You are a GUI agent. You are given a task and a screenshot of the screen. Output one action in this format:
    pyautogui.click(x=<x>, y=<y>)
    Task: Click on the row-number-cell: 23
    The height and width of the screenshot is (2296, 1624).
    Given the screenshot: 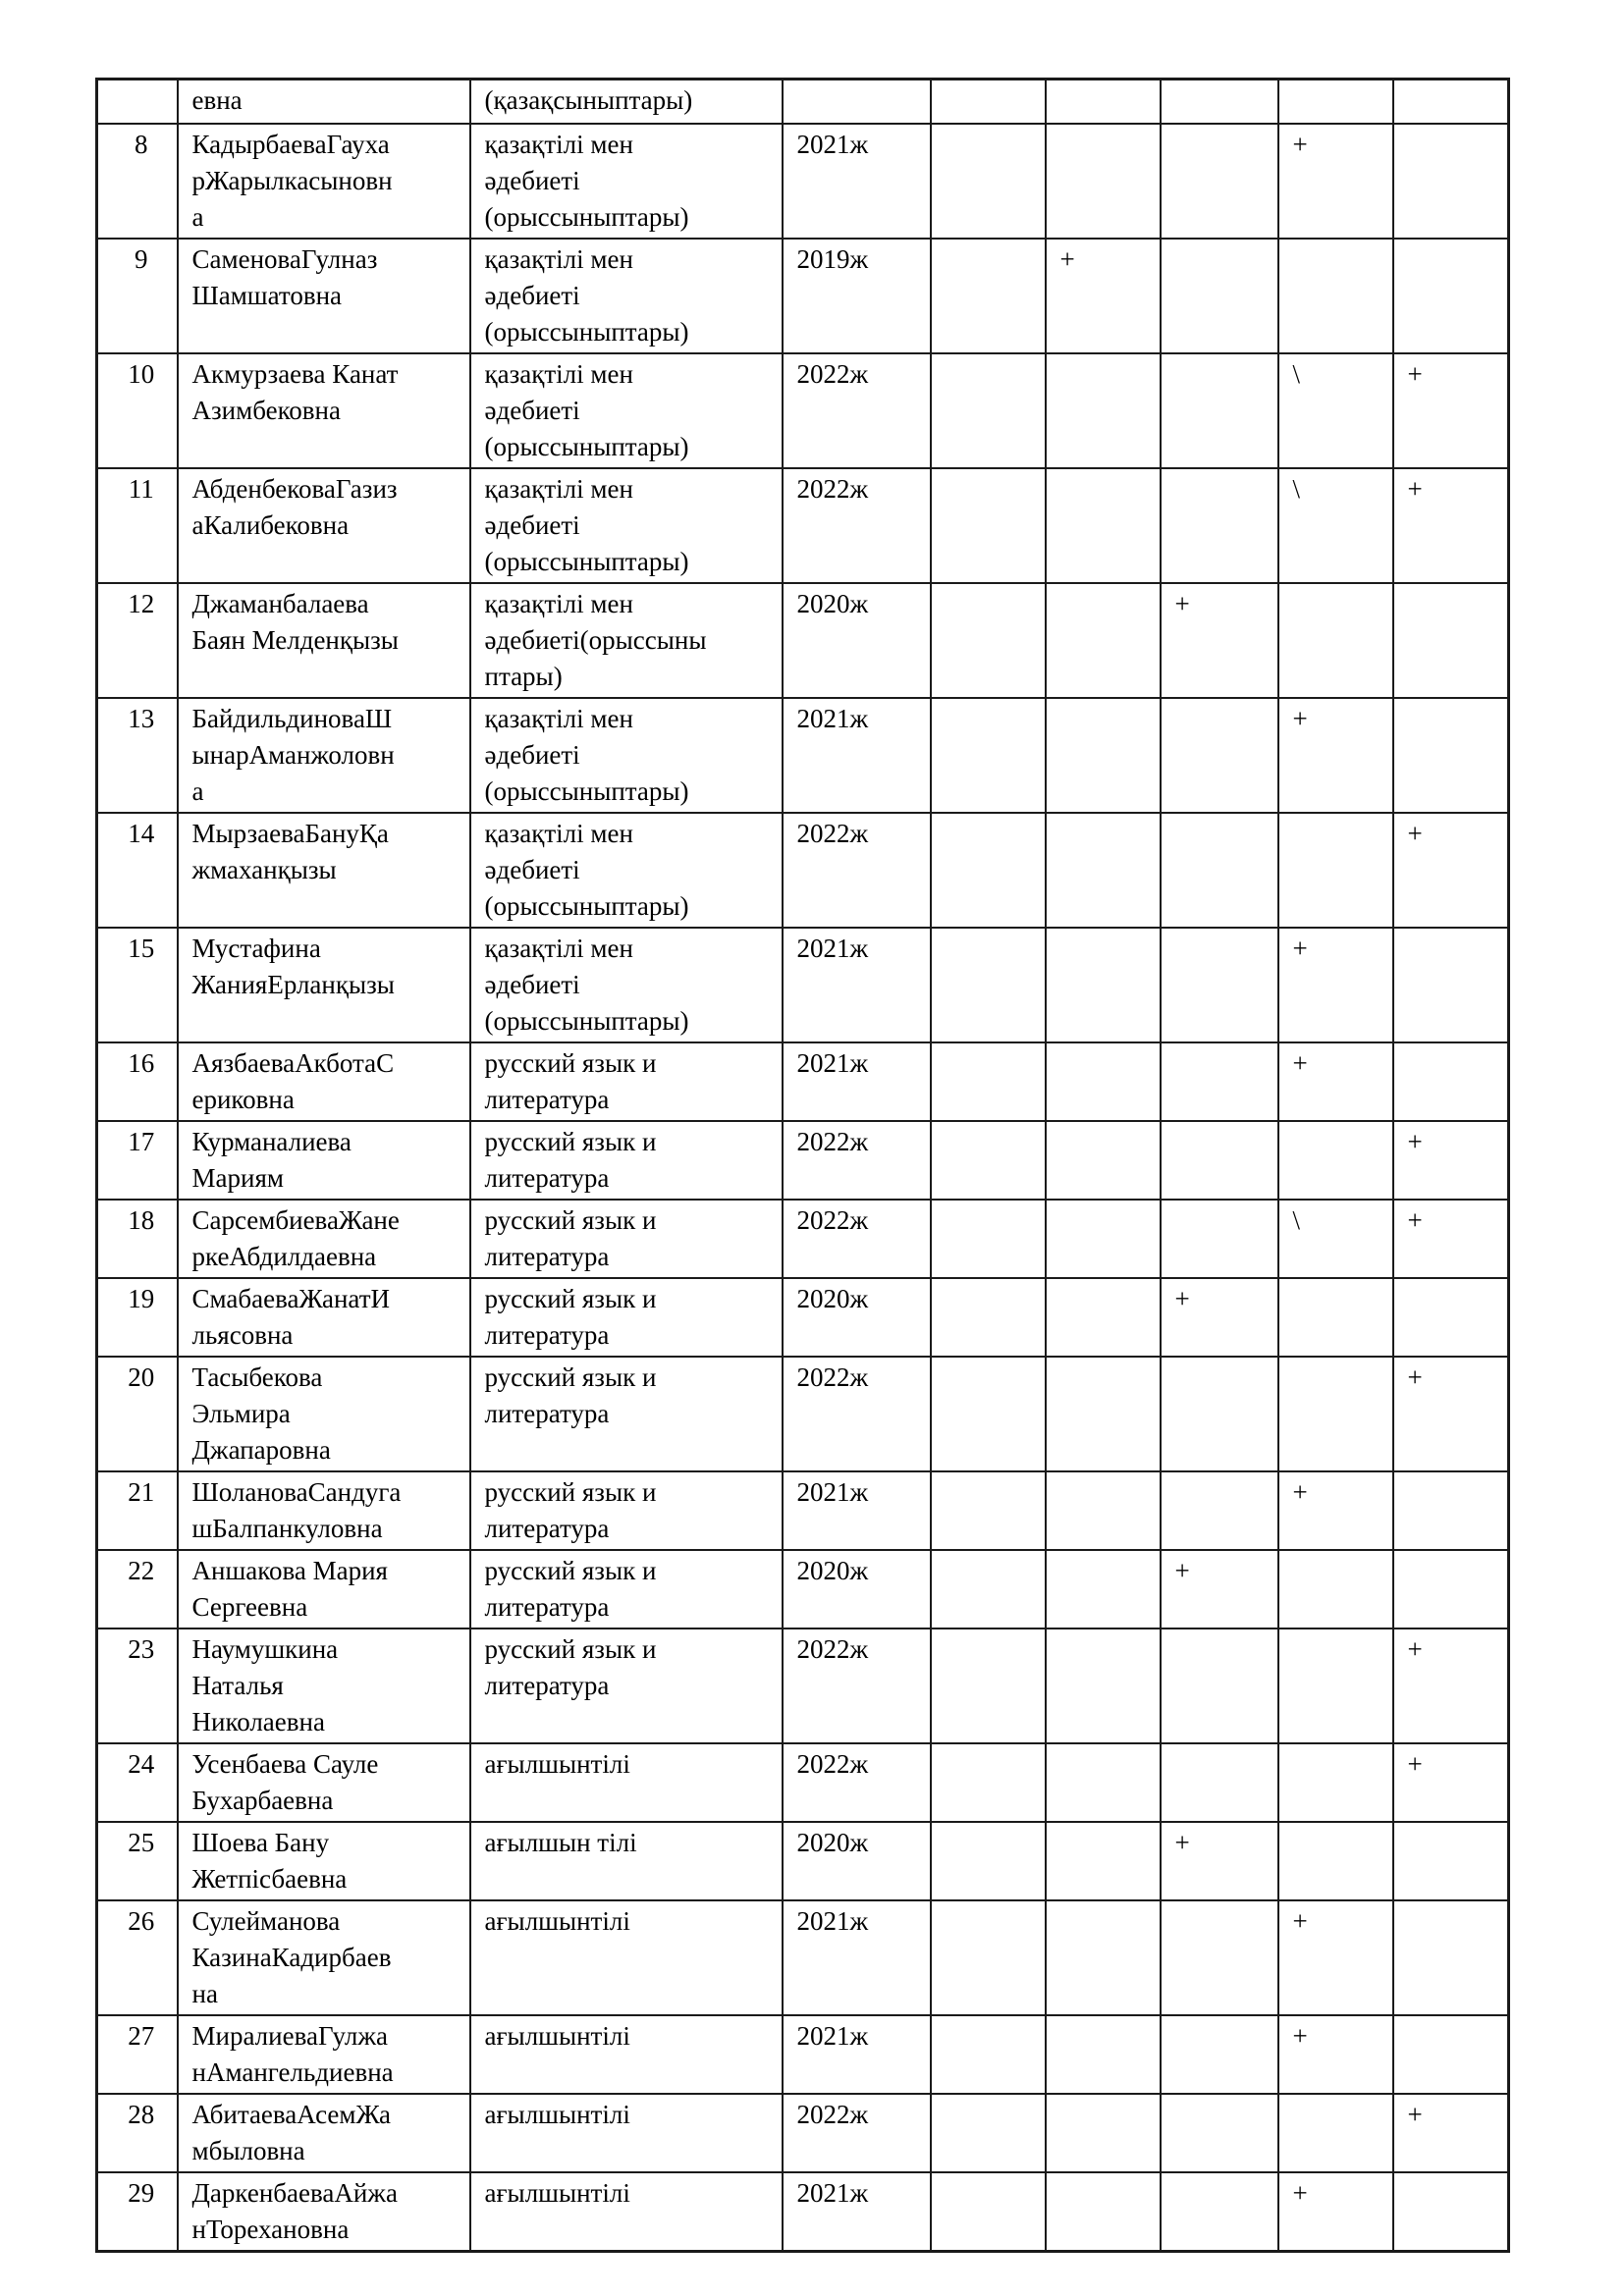 What is the action you would take?
    pyautogui.click(x=137, y=1686)
    